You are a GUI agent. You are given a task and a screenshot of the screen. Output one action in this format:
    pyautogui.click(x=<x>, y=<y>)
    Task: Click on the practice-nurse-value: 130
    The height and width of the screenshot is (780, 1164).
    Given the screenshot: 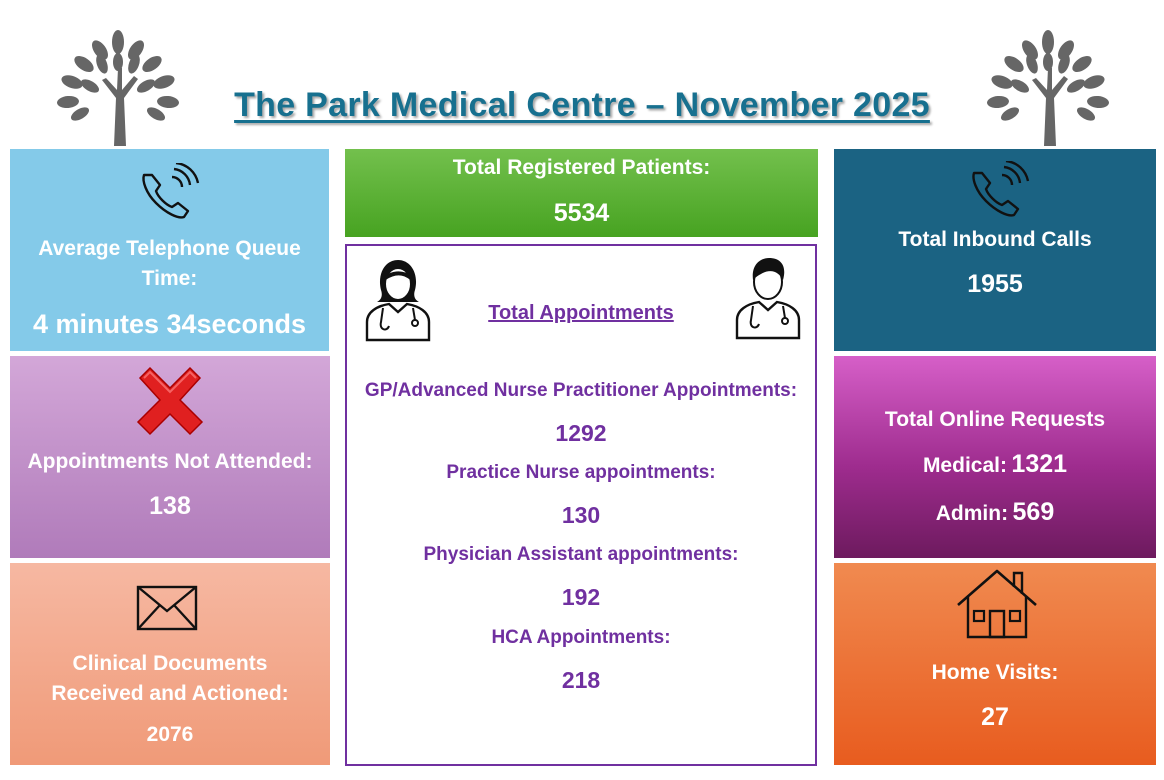 What is the action you would take?
    pyautogui.click(x=581, y=515)
    